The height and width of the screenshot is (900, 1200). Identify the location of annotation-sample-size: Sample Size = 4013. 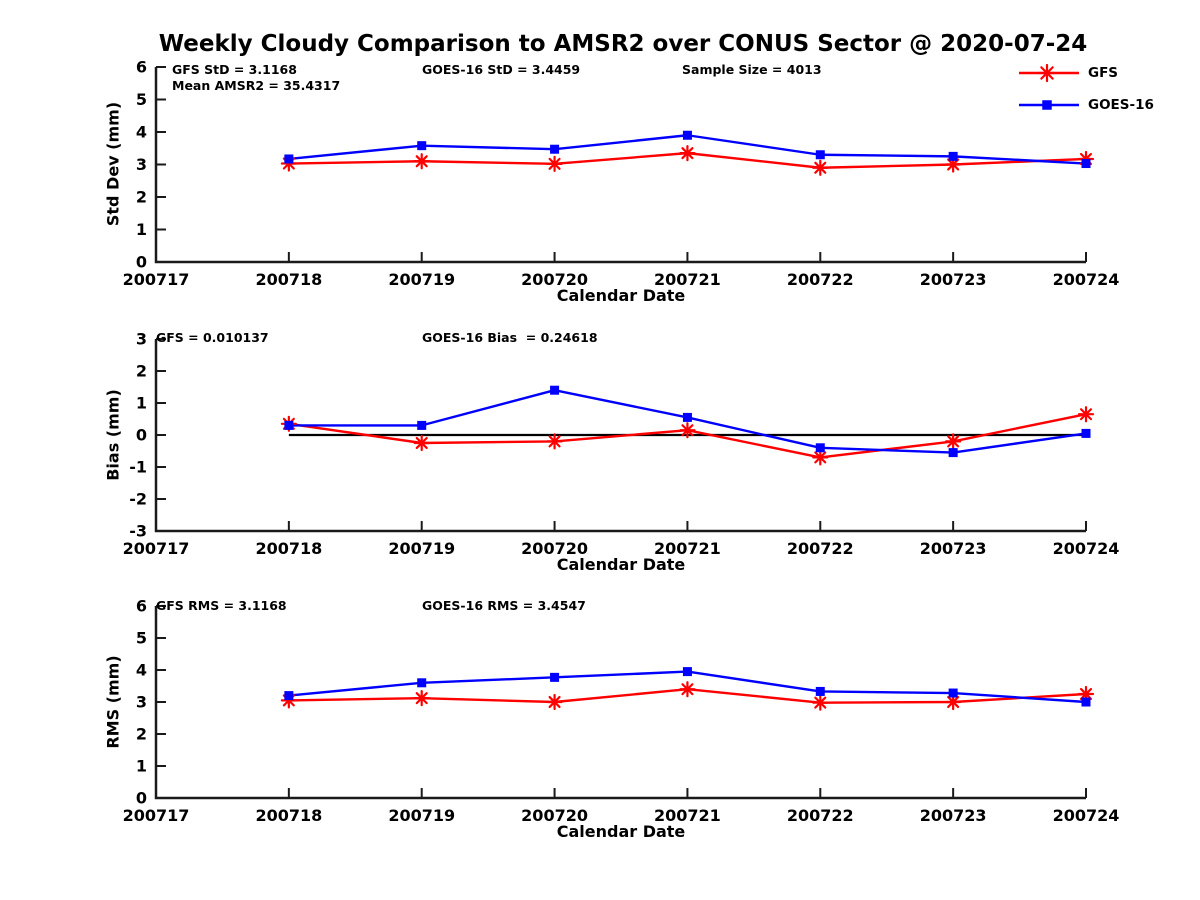
(752, 69).